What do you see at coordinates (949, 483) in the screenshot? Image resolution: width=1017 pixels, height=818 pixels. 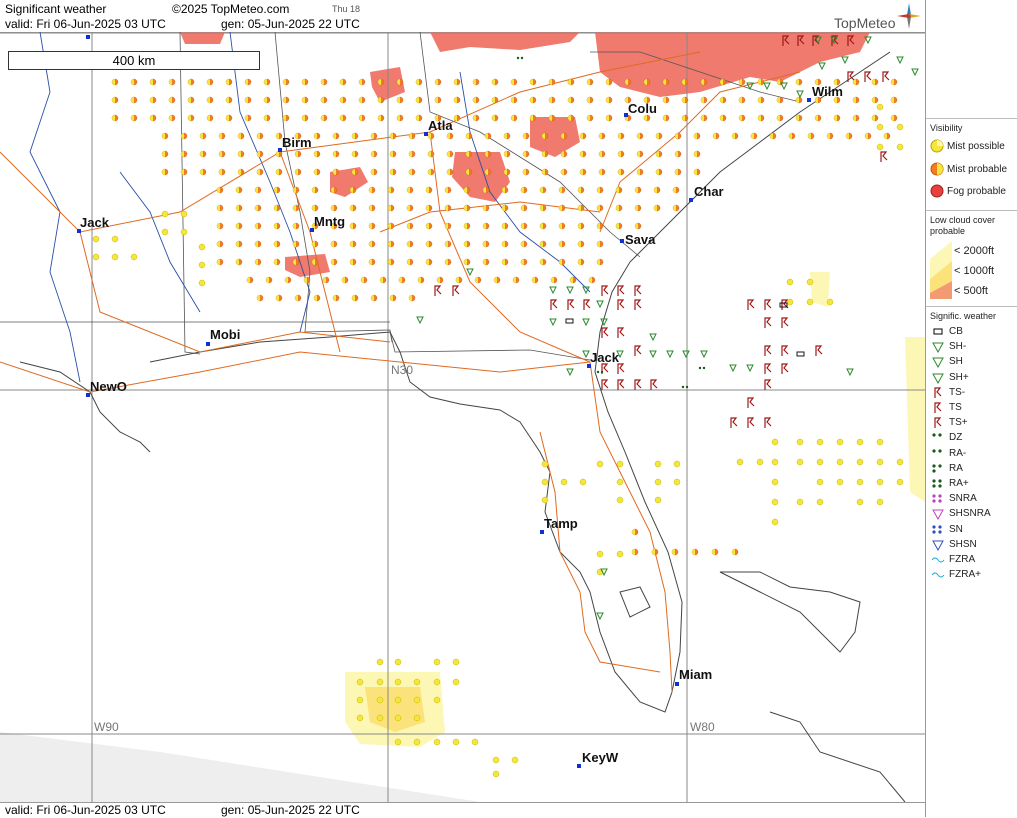 I see `legend-item-ra-plus: RA+` at bounding box center [949, 483].